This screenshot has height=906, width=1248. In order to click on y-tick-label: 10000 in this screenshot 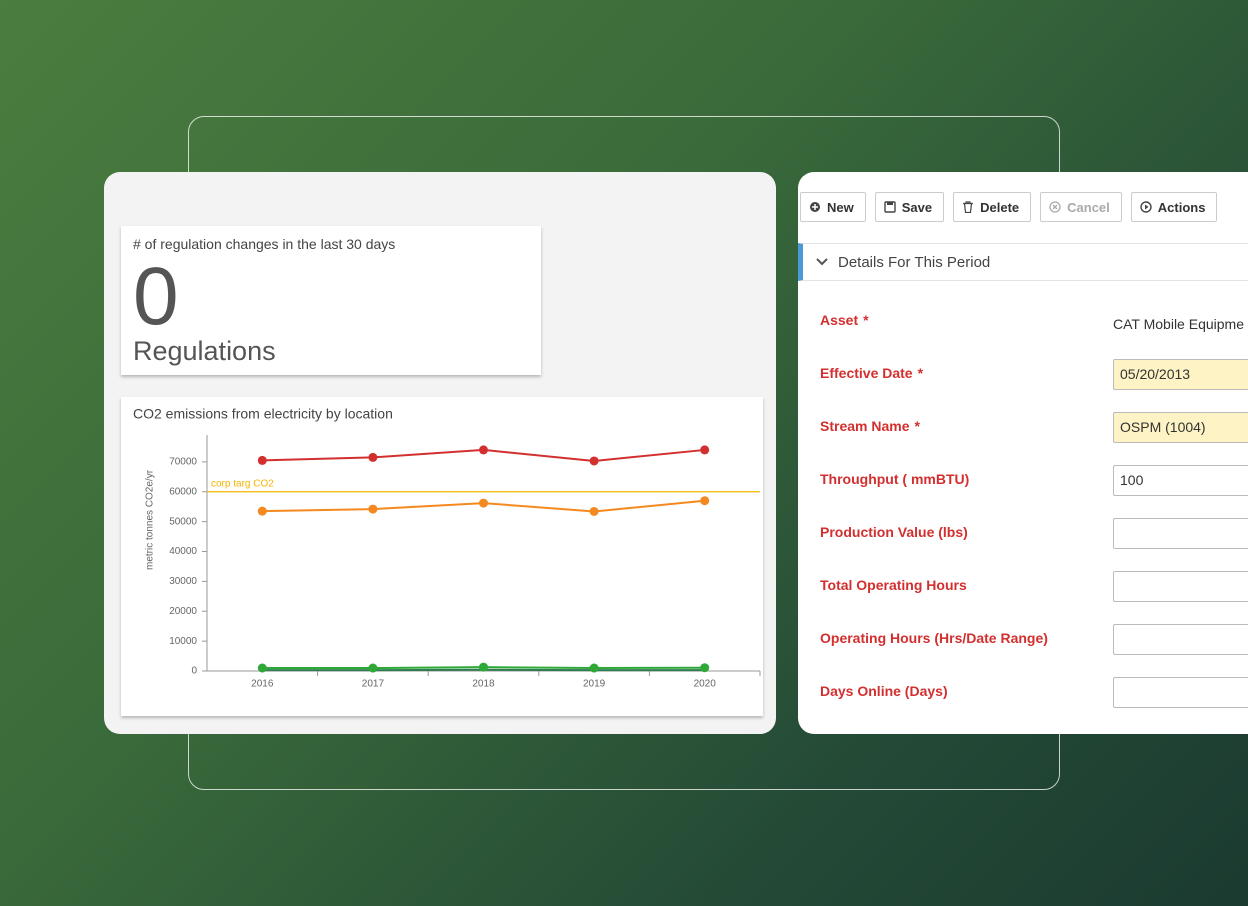, I will do `click(183, 641)`.